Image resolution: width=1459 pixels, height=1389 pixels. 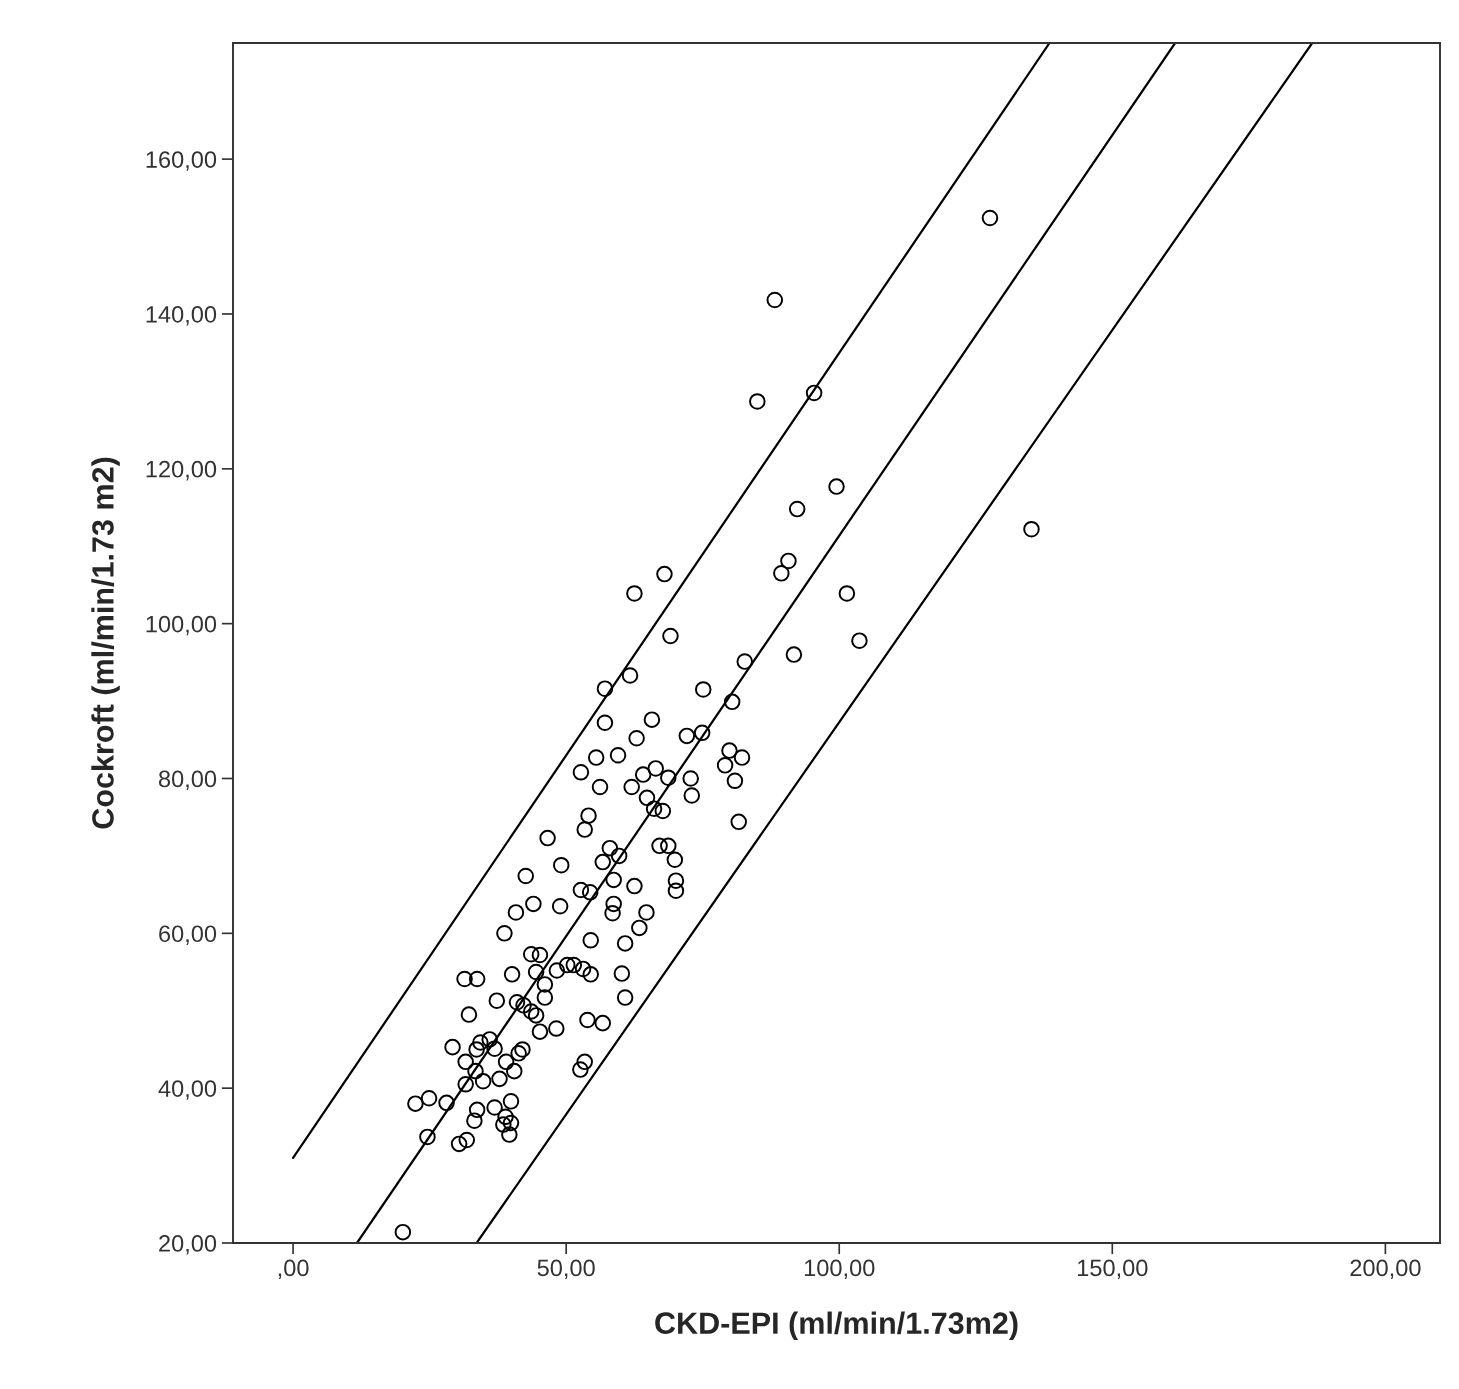 What do you see at coordinates (836, 1326) in the screenshot?
I see `x-axis-title: CKD-EPI (ml/min/1.73m2)` at bounding box center [836, 1326].